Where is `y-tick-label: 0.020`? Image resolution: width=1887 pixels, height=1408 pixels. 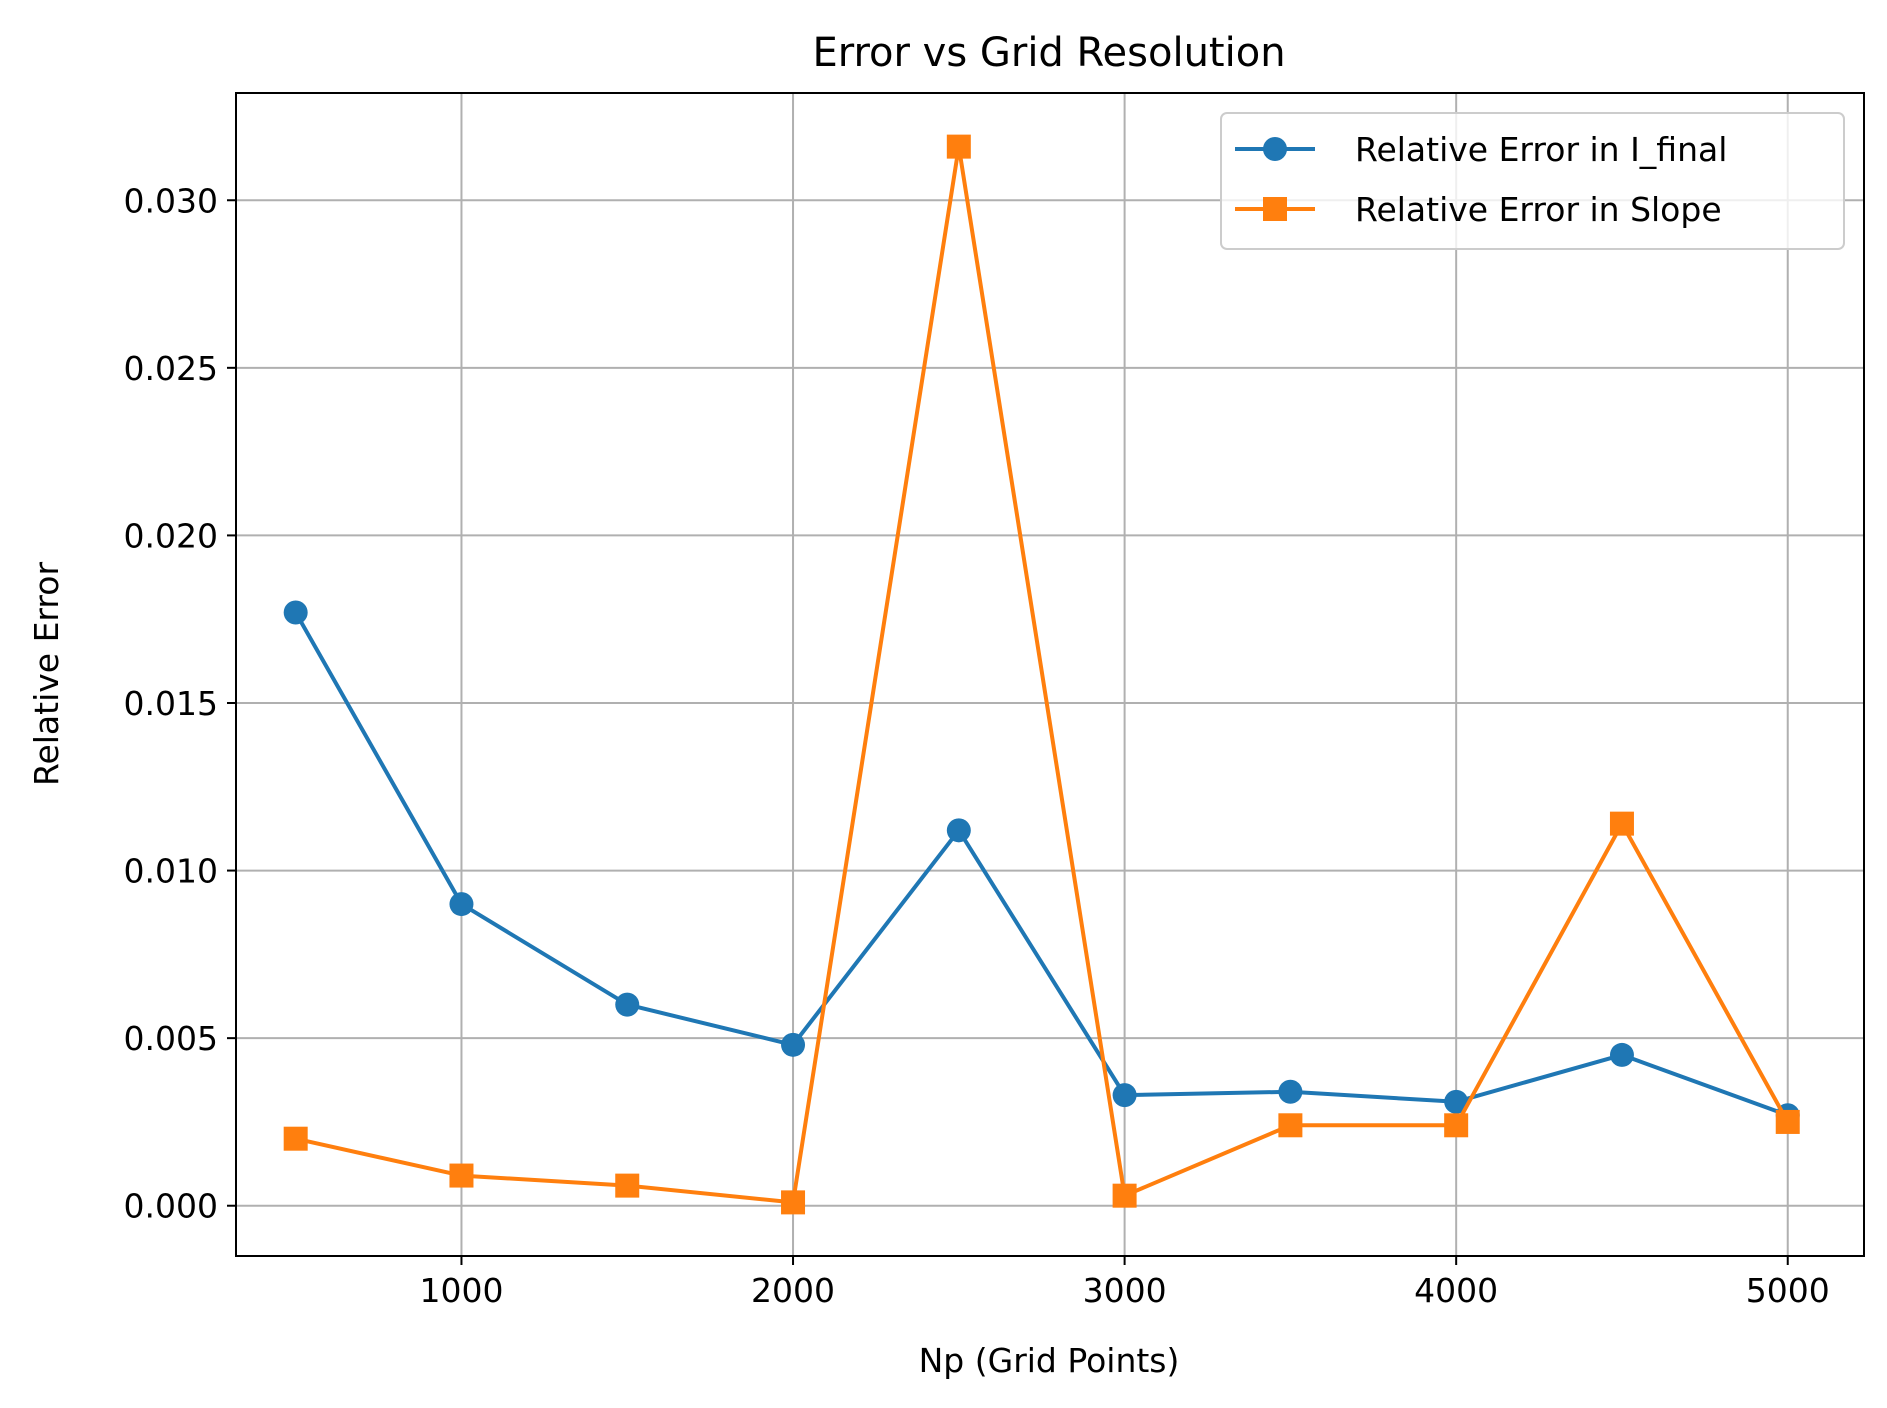 y-tick-label: 0.020 is located at coordinates (171, 535).